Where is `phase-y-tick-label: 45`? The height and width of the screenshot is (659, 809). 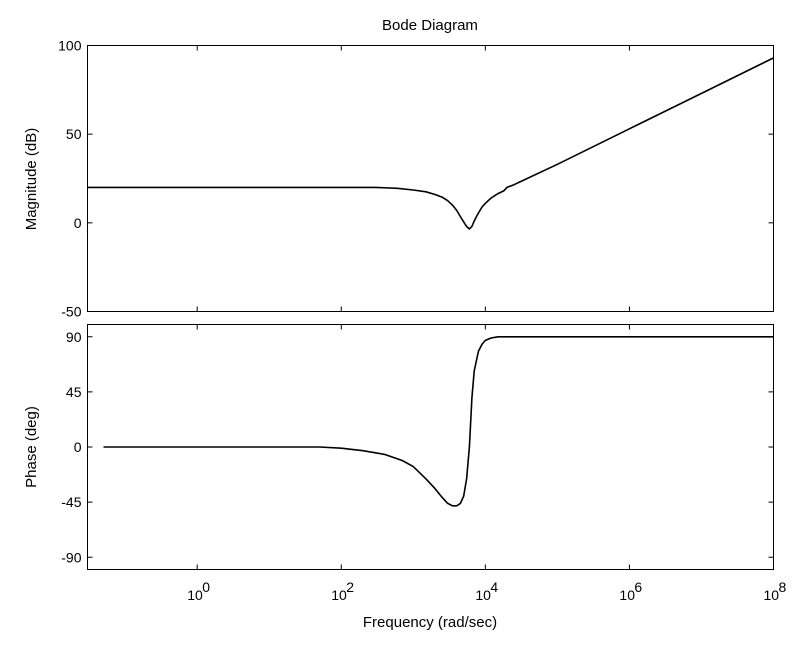
phase-y-tick-label: 45 is located at coordinates (74, 392).